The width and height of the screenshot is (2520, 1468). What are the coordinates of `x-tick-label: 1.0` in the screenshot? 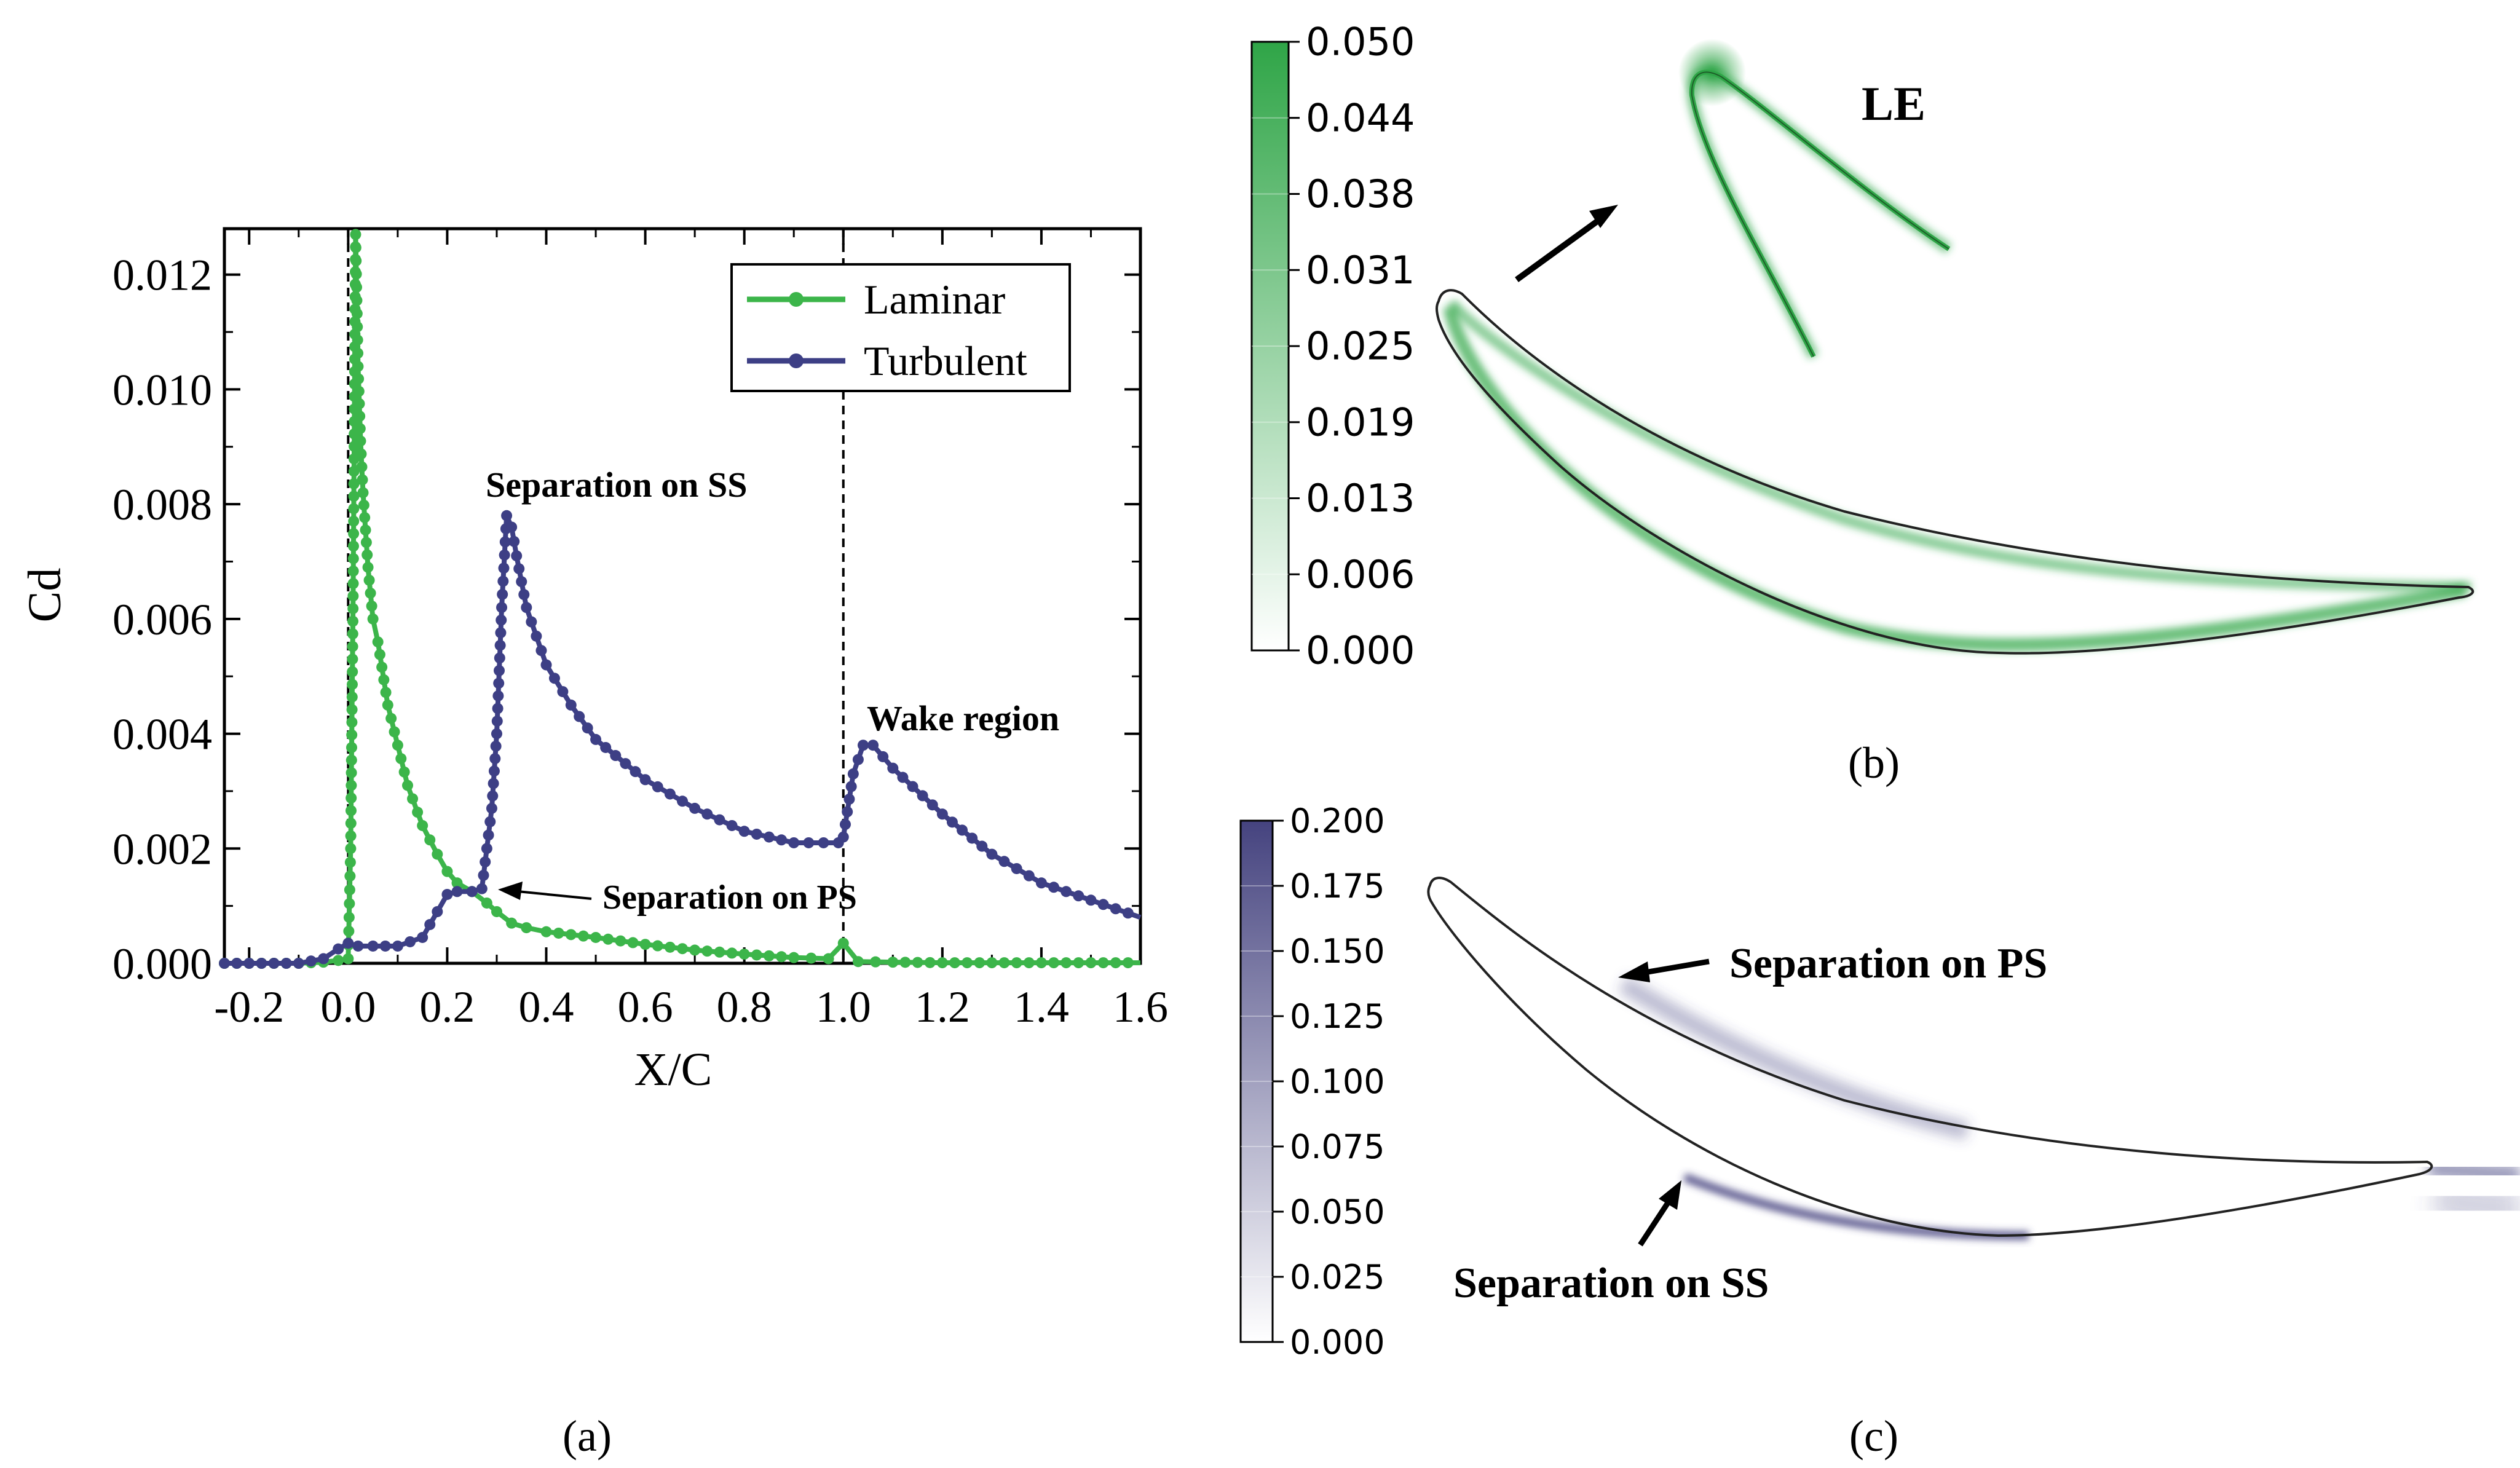 It's located at (844, 1007).